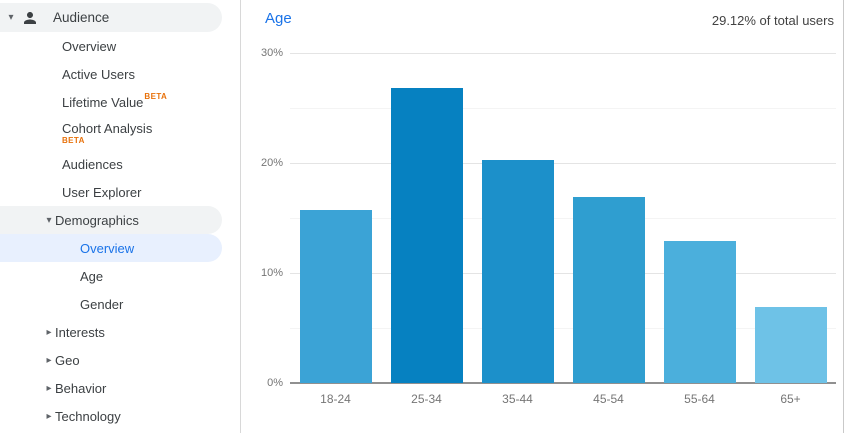  Describe the element at coordinates (271, 53) in the screenshot. I see `y-axis-tick-label: 30%` at that location.